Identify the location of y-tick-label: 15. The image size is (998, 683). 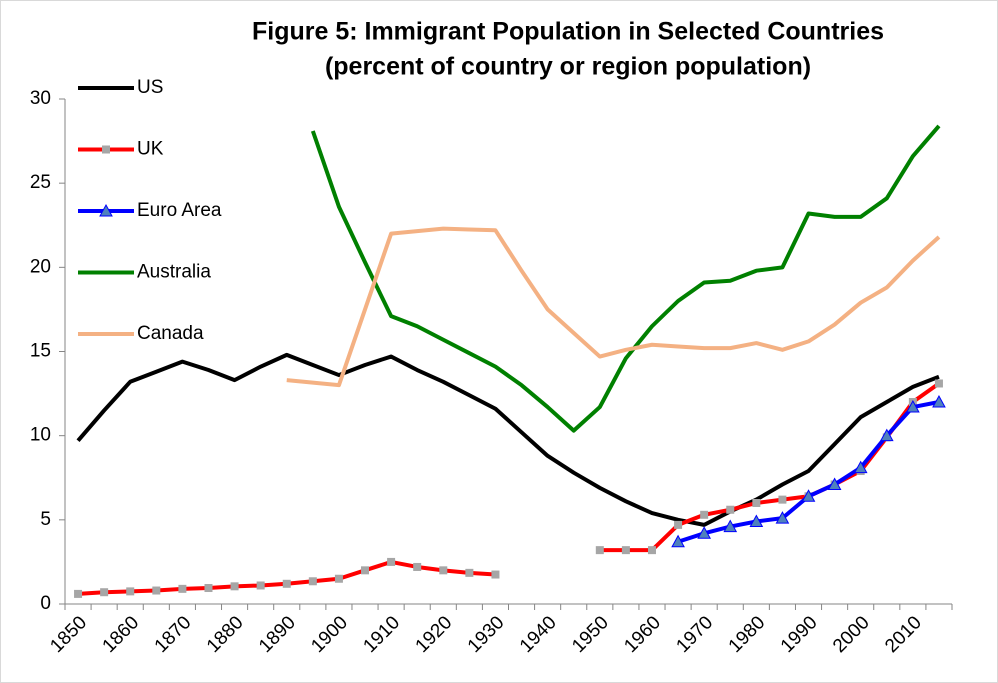
(40, 351).